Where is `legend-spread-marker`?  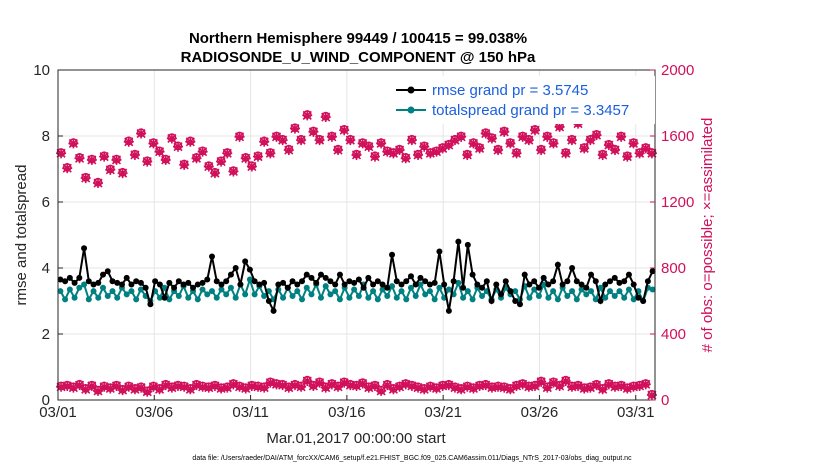 legend-spread-marker is located at coordinates (411, 110).